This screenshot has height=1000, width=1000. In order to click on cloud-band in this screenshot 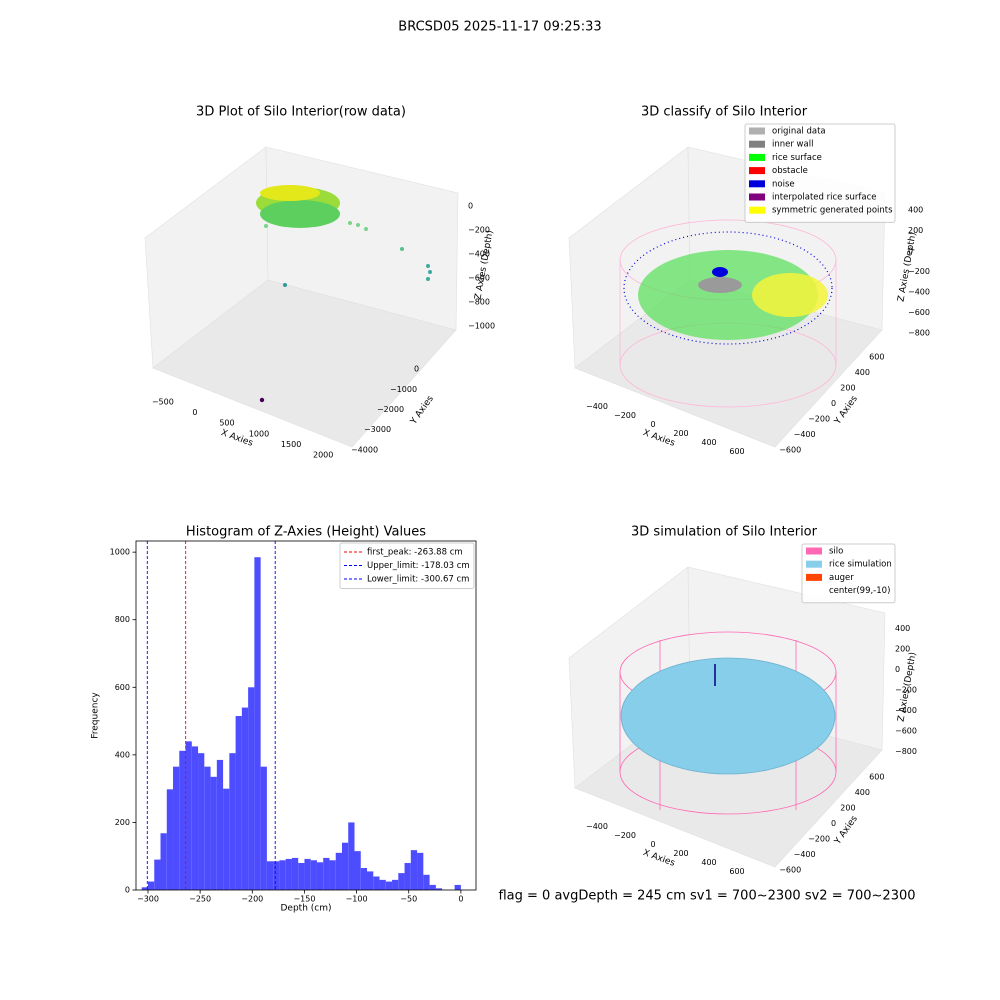, I will do `click(290, 193)`.